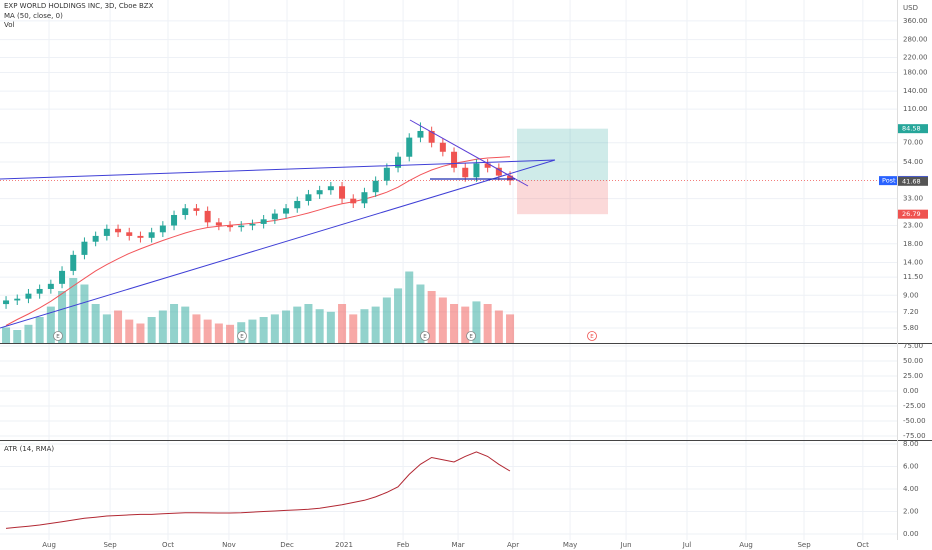  What do you see at coordinates (913, 346) in the screenshot?
I see `y-tick-label: 75.00` at bounding box center [913, 346].